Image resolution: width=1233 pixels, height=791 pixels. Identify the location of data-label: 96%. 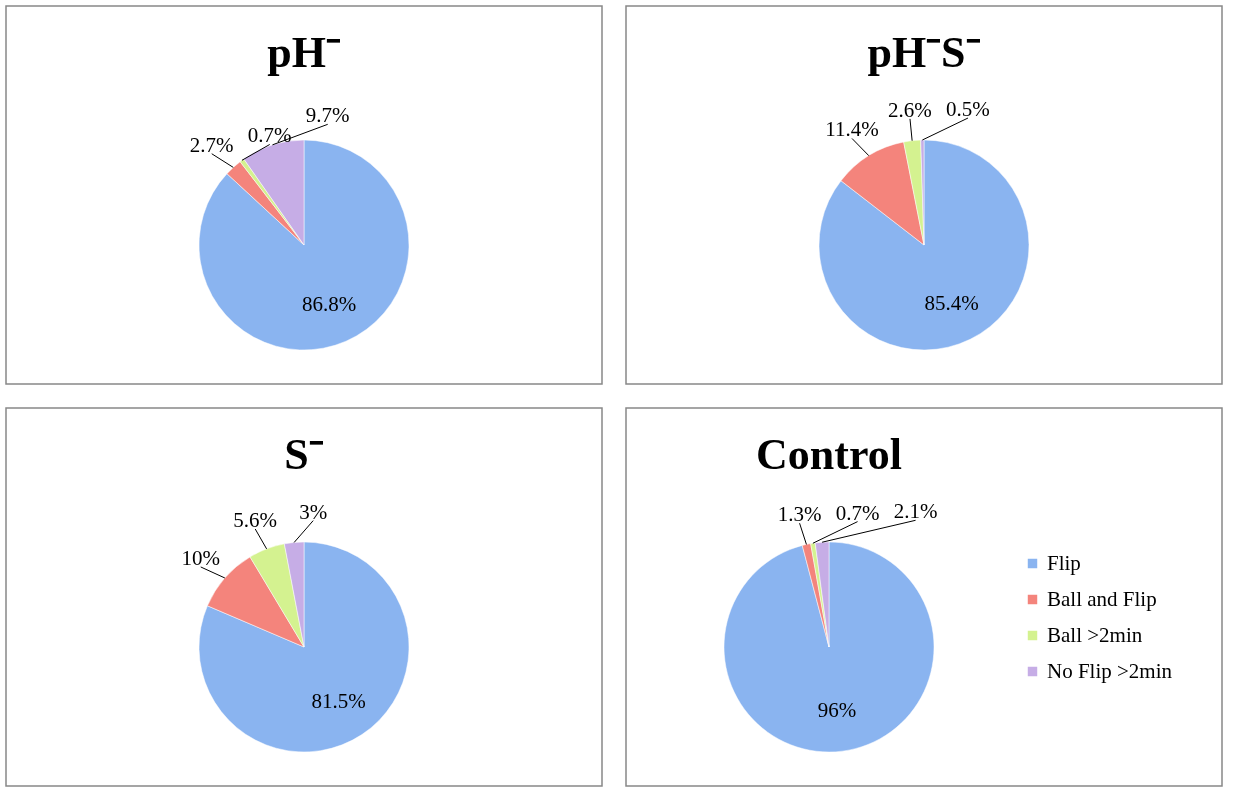
(837, 710).